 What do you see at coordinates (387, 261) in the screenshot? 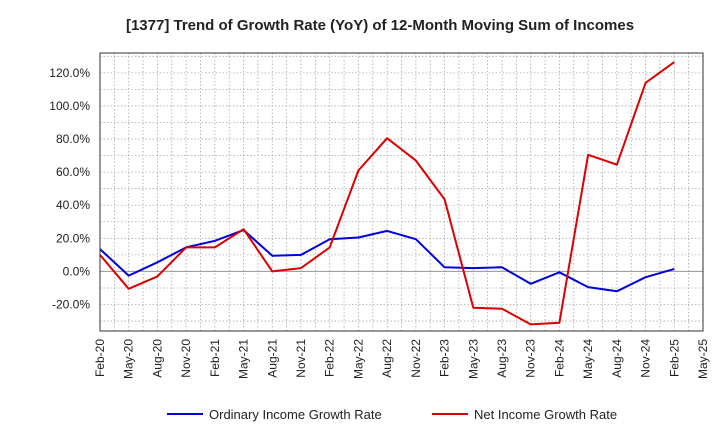
I see `ordinary-income-growth-line` at bounding box center [387, 261].